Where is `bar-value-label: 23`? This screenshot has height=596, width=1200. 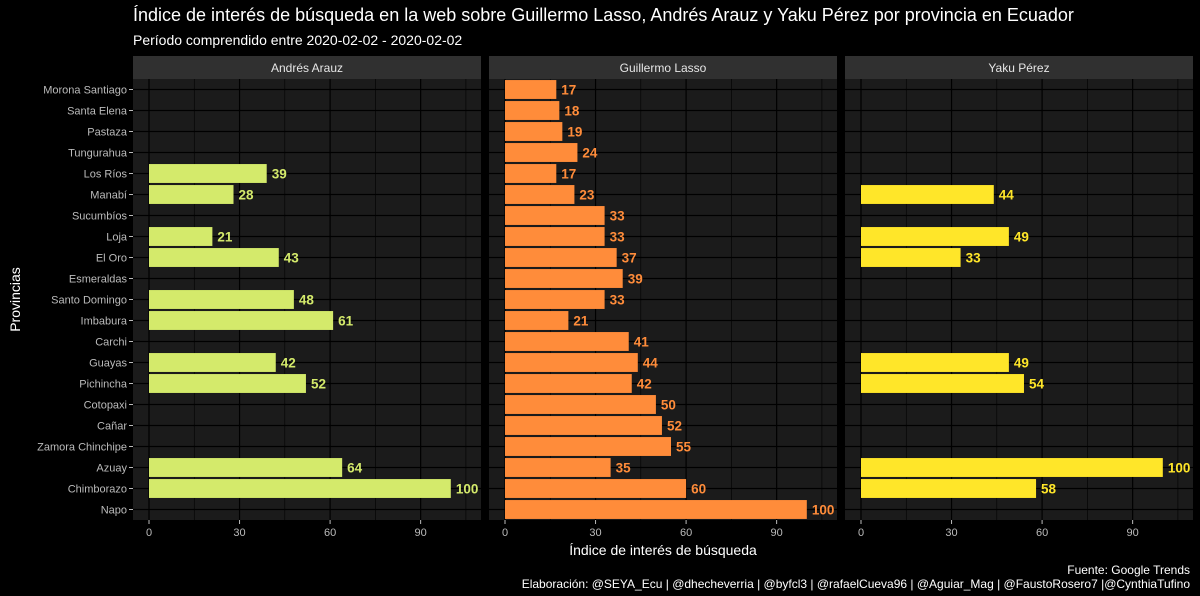
bar-value-label: 23 is located at coordinates (587, 195).